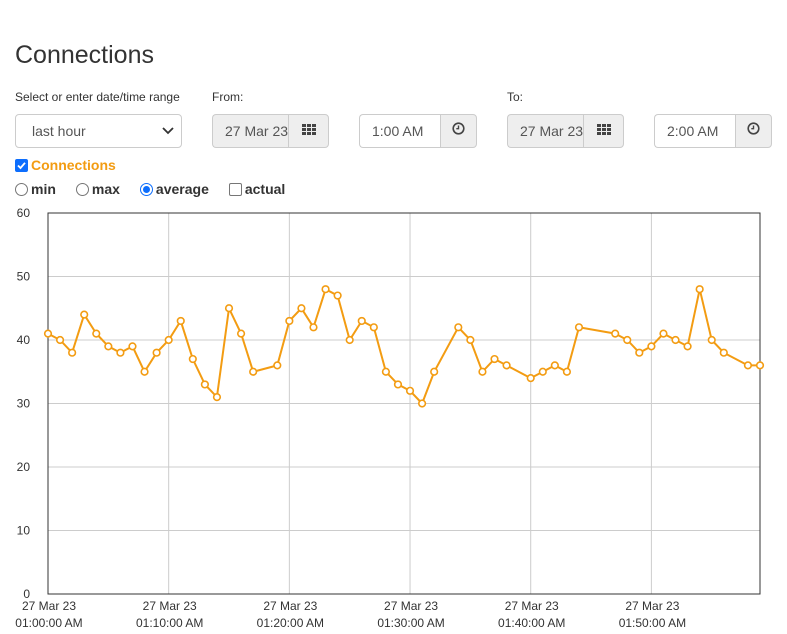  I want to click on option-max: max, so click(97, 189).